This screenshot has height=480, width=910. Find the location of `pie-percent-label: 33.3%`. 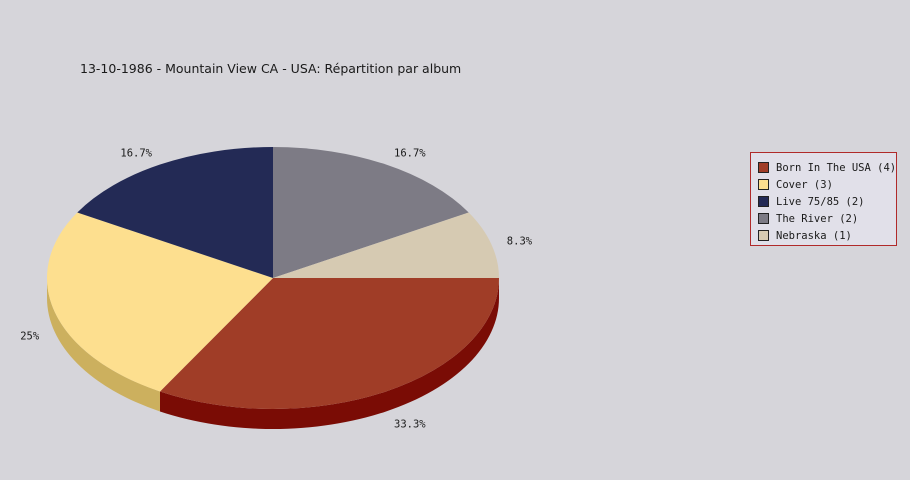

pie-percent-label: 33.3% is located at coordinates (410, 425).